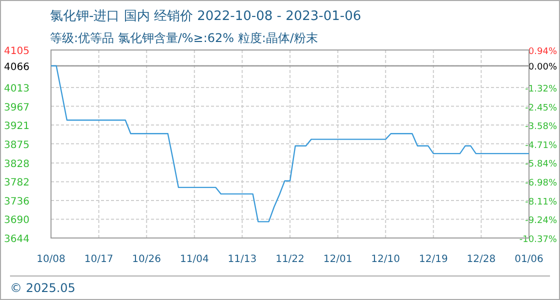 The height and width of the screenshot is (300, 560). I want to click on y-tick-label: 4105, so click(17, 51).